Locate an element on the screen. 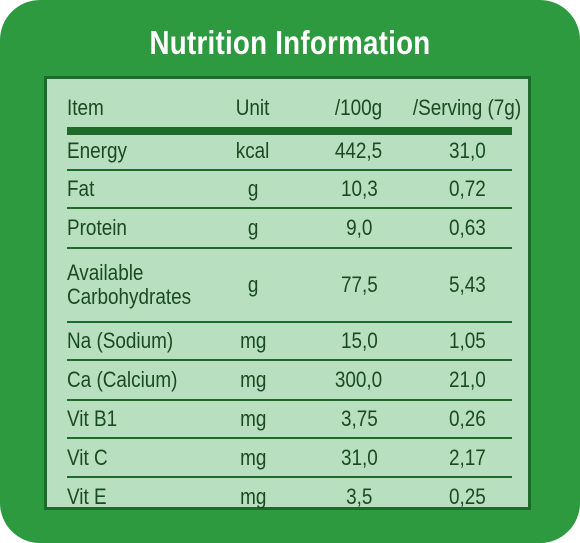 Image resolution: width=580 pixels, height=543 pixels. cell-item: Energy is located at coordinates (97, 150).